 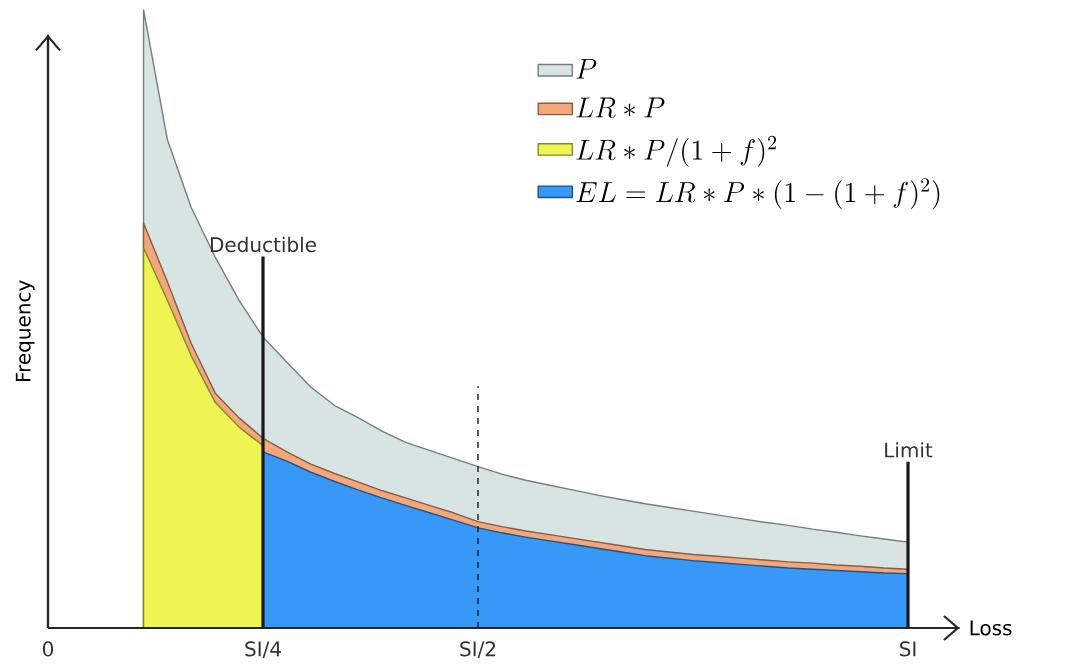 What do you see at coordinates (478, 650) in the screenshot?
I see `x-tick-label: SI/2` at bounding box center [478, 650].